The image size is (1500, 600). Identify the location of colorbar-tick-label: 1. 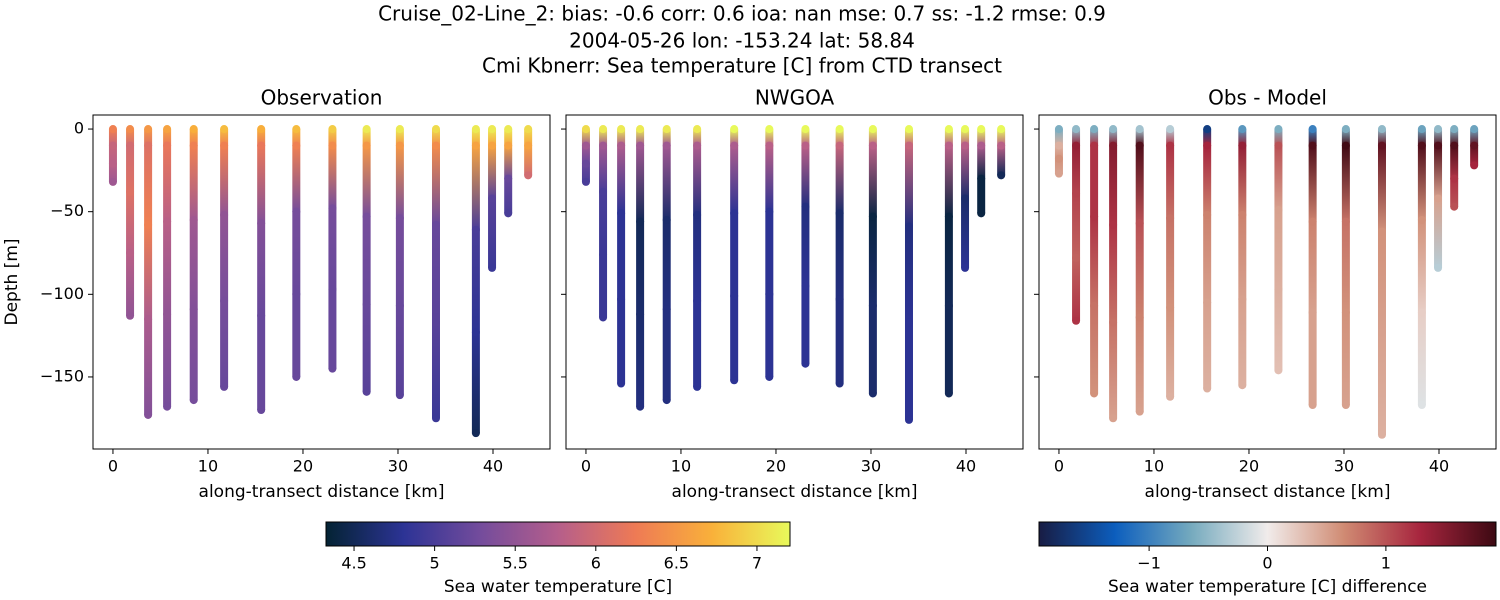
(1386, 563).